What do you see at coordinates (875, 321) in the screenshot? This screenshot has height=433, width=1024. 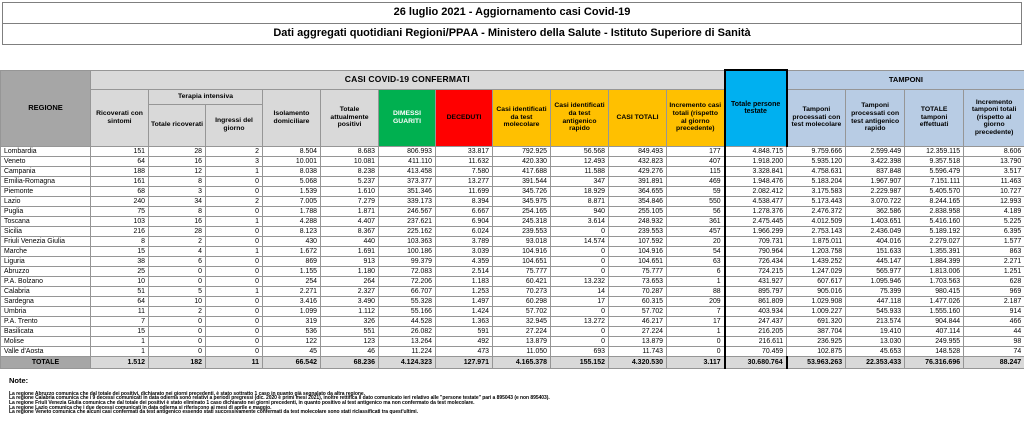 I see `cell-tamponi-antigenico: 213.574` at bounding box center [875, 321].